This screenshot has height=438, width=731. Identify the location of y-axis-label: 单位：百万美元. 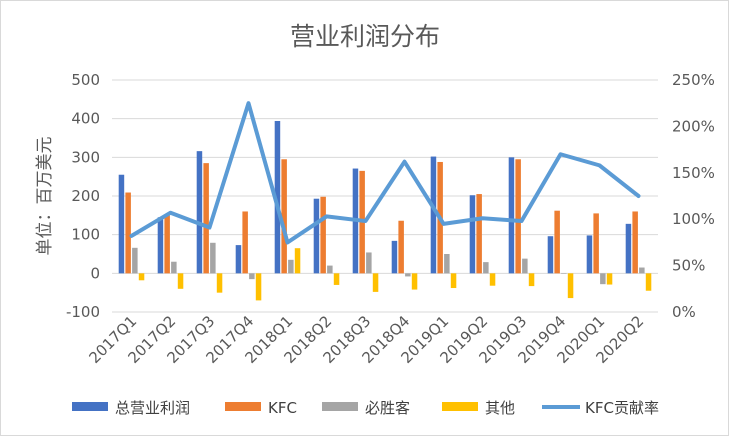
(45, 196).